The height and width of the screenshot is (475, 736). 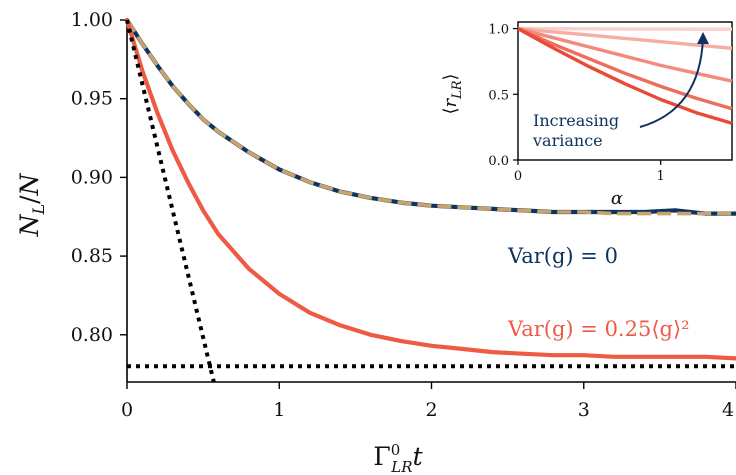 What do you see at coordinates (671, 82) in the screenshot?
I see `increasing-variance-arrow` at bounding box center [671, 82].